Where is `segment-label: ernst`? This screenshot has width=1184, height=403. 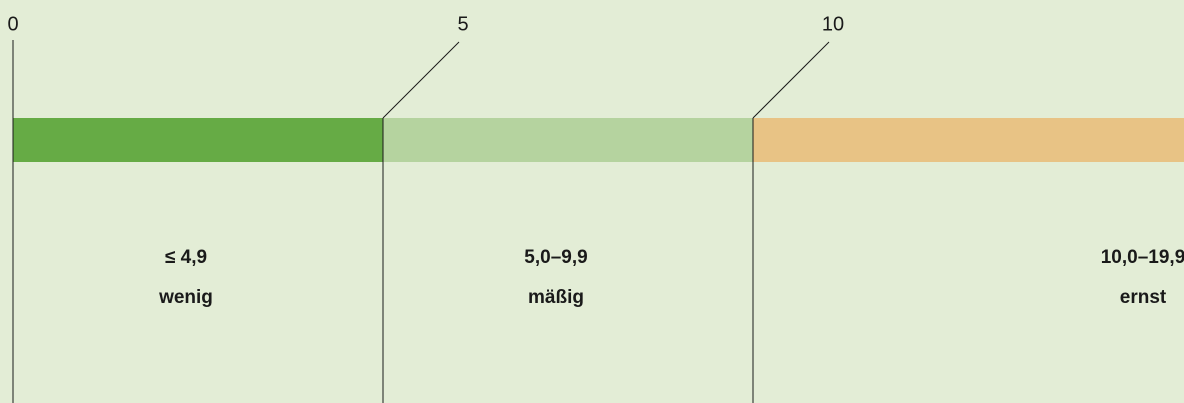 segment-label: ernst is located at coordinates (1143, 297).